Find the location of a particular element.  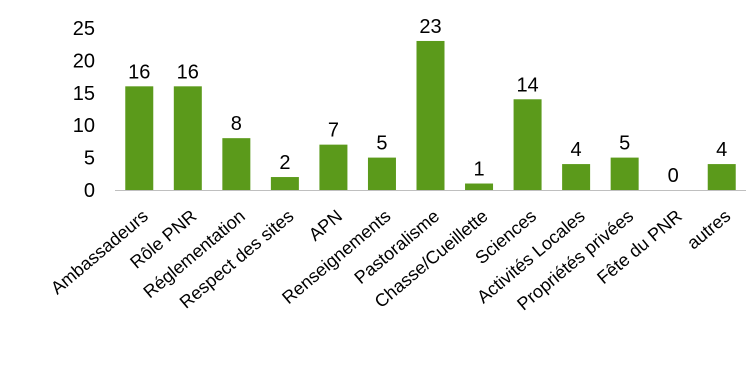

y-tick-label: 20 is located at coordinates (84, 61).